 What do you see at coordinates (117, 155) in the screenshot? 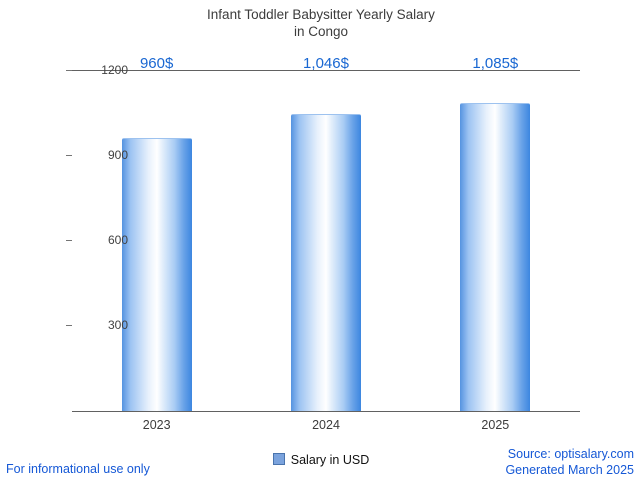
I see `y-axis-tick-label: 900` at bounding box center [117, 155].